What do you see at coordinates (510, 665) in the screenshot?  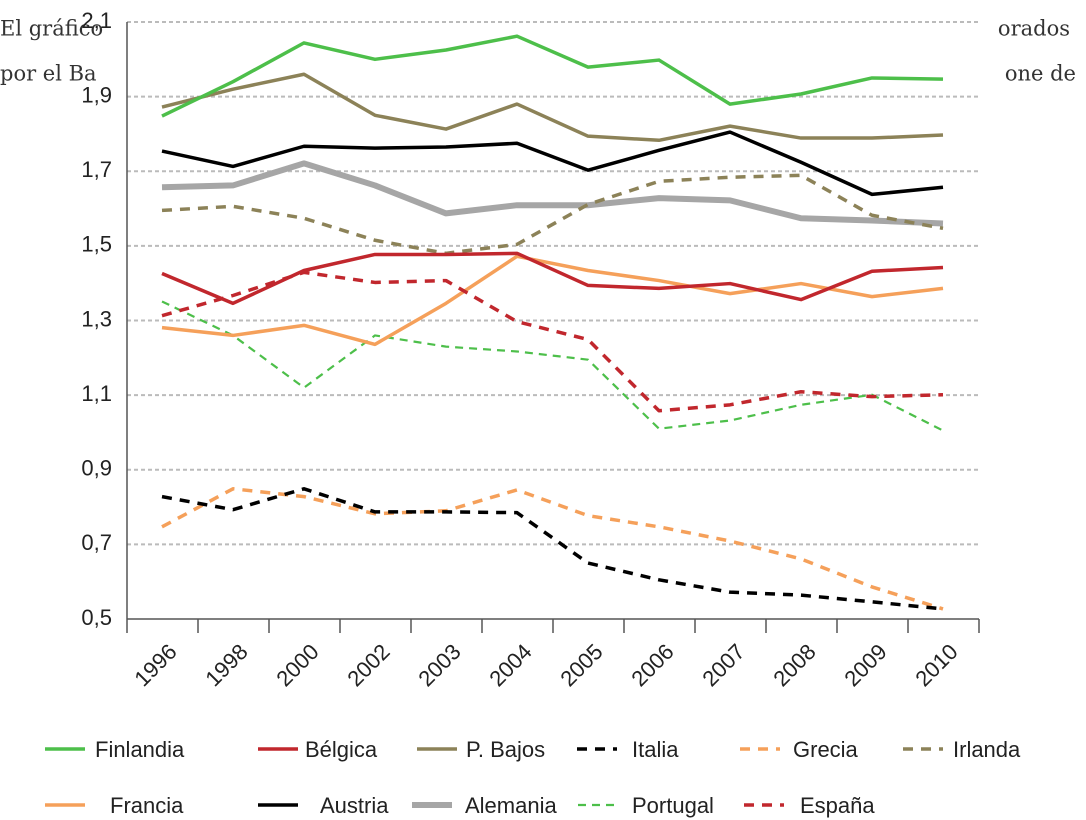 I see `x-tick-label: 2004` at bounding box center [510, 665].